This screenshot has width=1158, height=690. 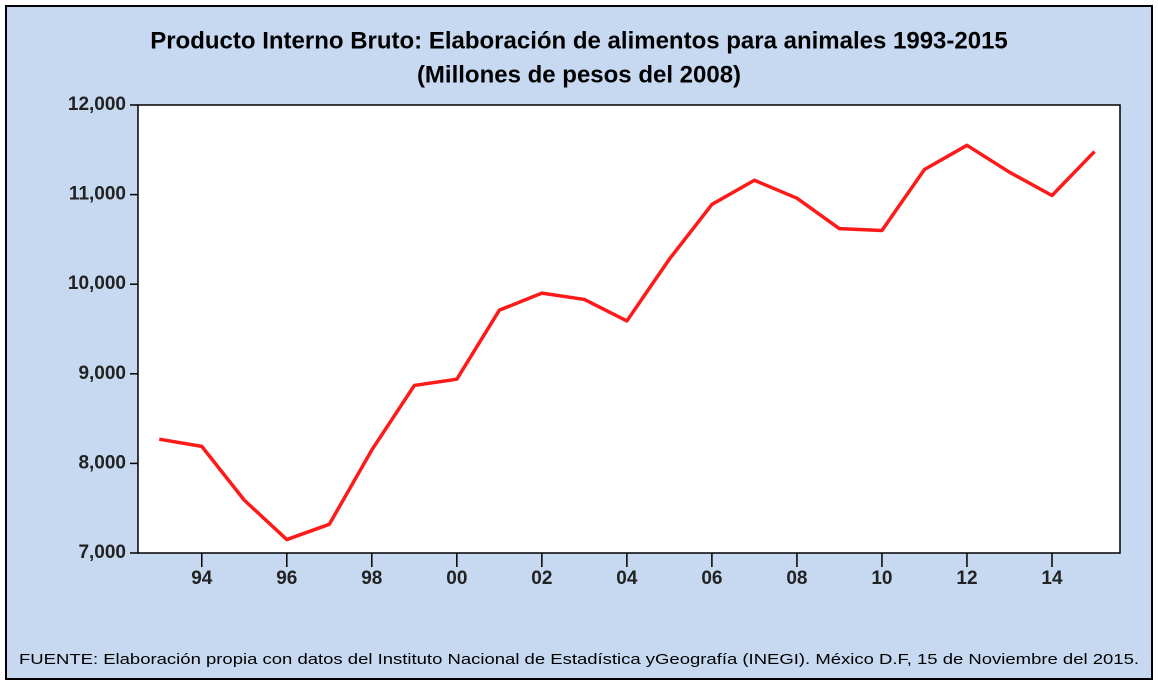 I want to click on x-tick-label: 94, so click(x=202, y=578).